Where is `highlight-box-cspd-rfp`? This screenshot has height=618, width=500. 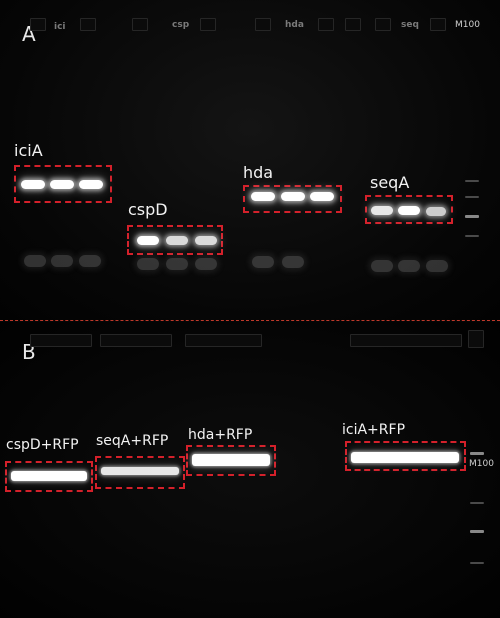 highlight-box-cspd-rfp is located at coordinates (49, 476).